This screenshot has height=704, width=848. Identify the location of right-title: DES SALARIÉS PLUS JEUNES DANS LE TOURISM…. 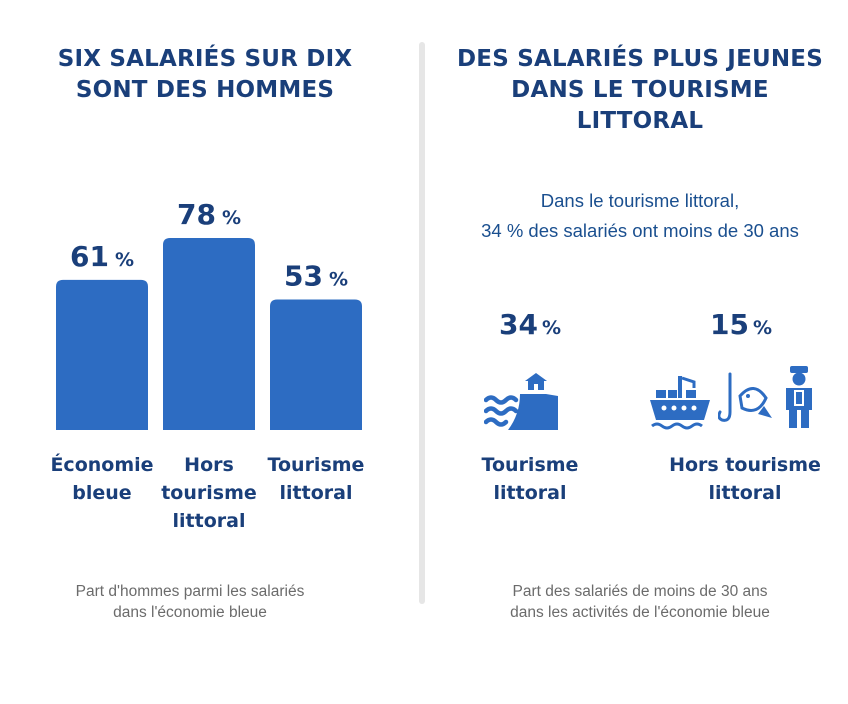
(640, 90).